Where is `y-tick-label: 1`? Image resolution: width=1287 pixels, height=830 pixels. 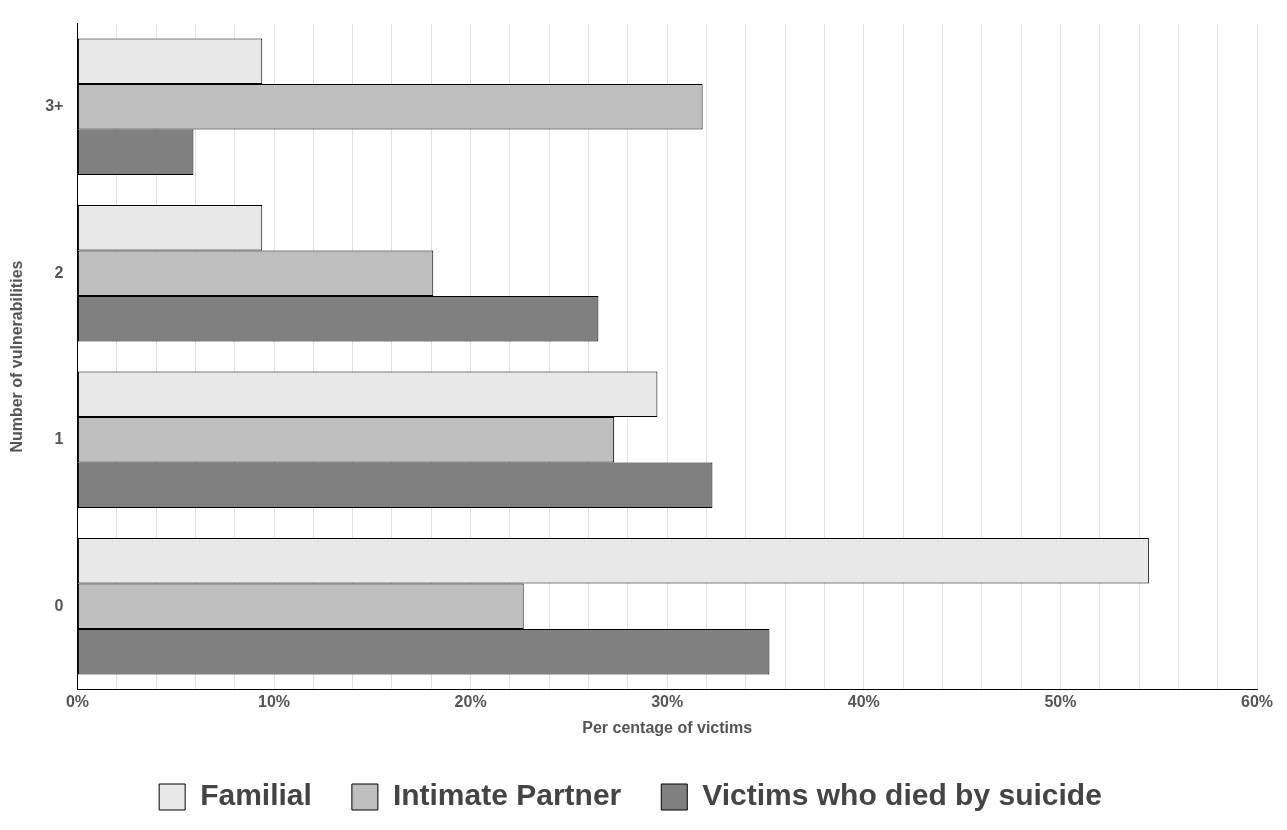
y-tick-label: 1 is located at coordinates (59, 439).